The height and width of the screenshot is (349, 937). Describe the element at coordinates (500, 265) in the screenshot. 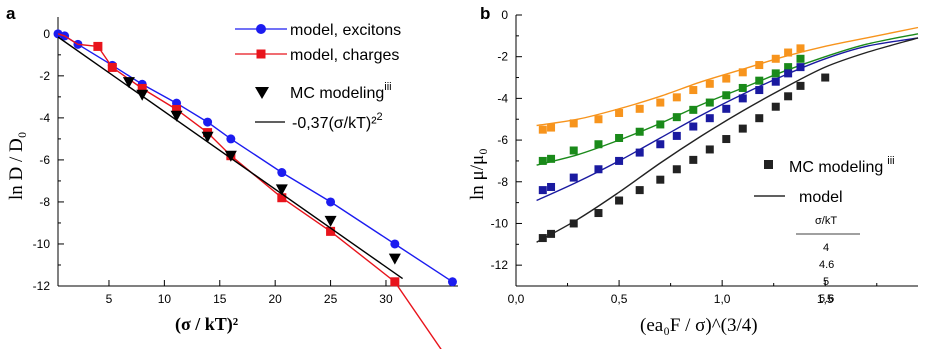

I see `panel-b-y-tick-label: -12` at that location.